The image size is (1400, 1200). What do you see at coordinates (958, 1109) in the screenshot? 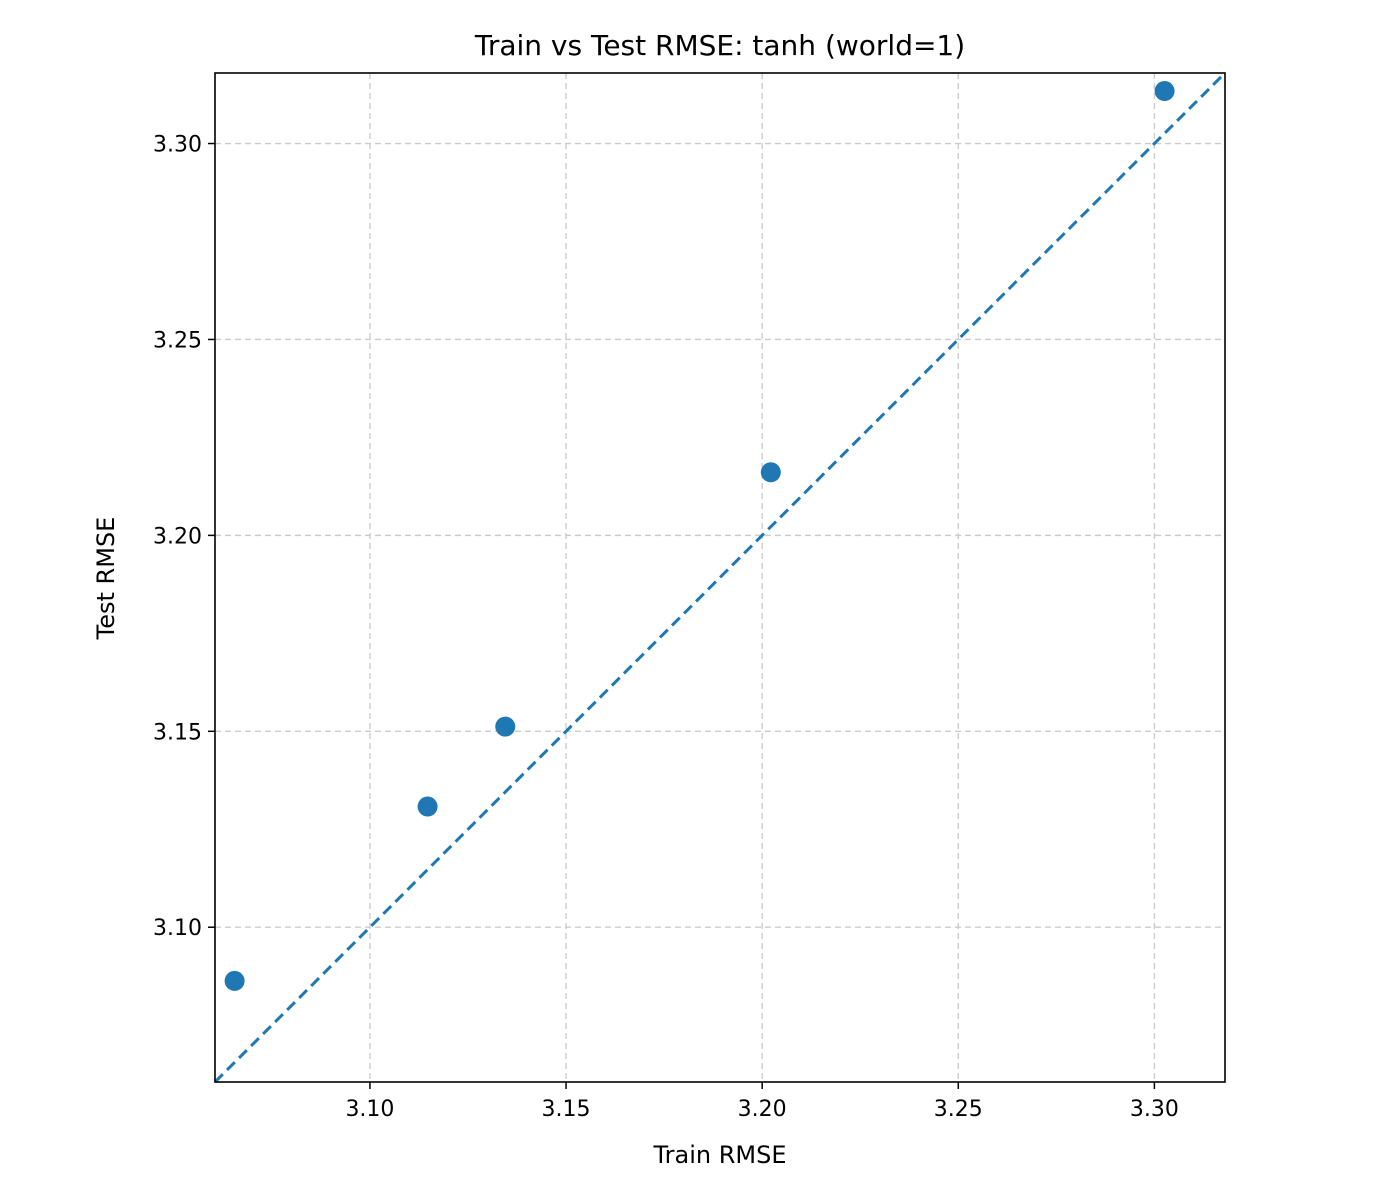
I see `x-tick-label: 3.25` at bounding box center [958, 1109].